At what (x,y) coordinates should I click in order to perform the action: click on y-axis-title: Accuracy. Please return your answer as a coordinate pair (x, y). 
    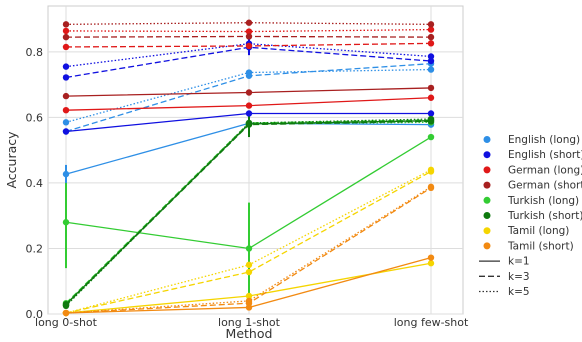
    Looking at the image, I should click on (11, 160).